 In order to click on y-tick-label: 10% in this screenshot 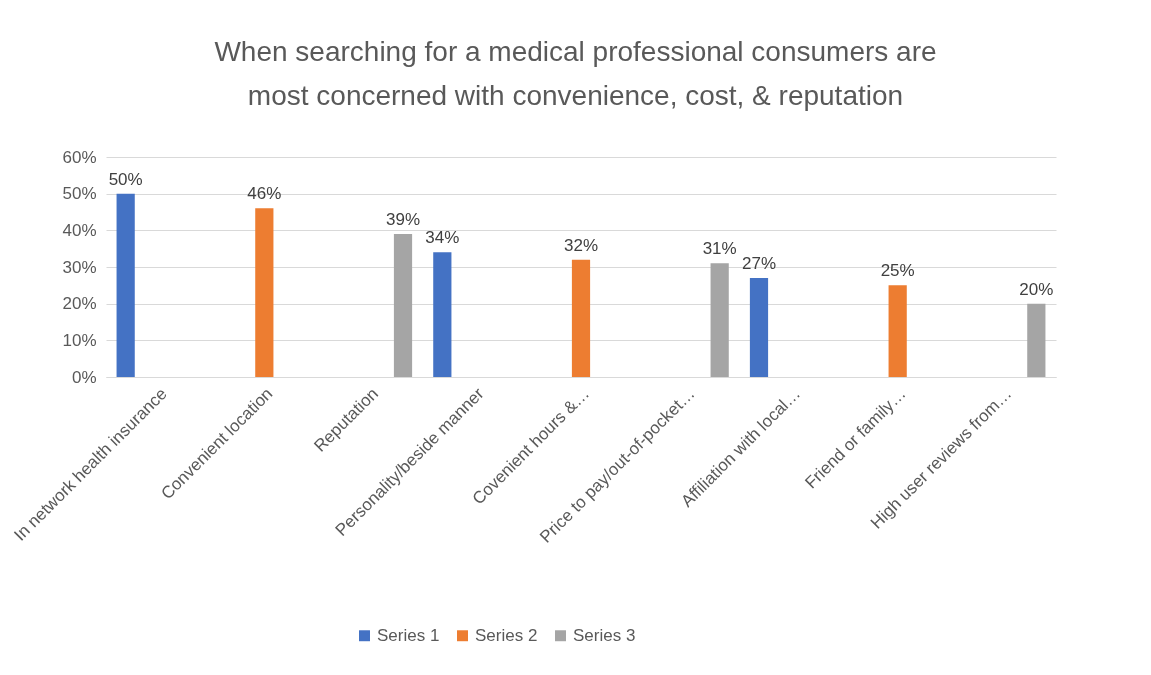, I will do `click(79, 340)`.